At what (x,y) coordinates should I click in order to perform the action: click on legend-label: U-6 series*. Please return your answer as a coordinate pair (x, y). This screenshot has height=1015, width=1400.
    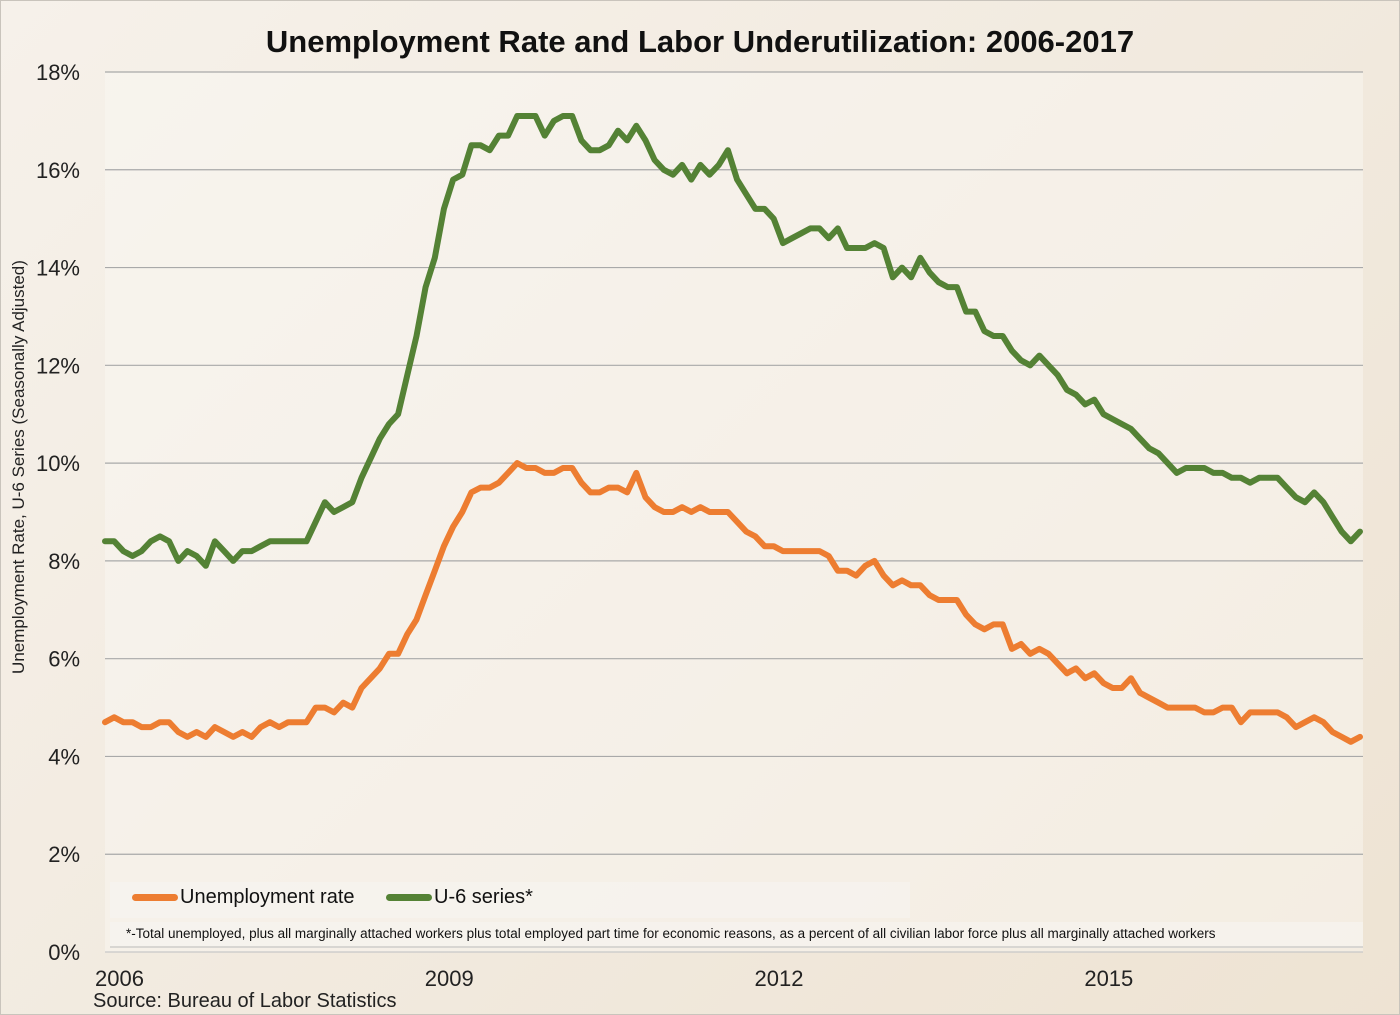
    Looking at the image, I should click on (483, 897).